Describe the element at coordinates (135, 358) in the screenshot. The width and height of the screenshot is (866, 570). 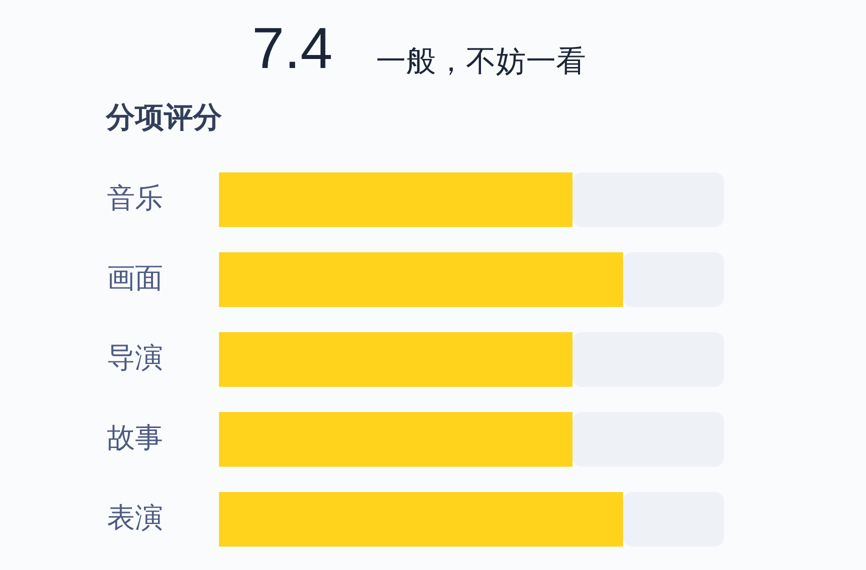
I see `y-tick-label: 导演` at that location.